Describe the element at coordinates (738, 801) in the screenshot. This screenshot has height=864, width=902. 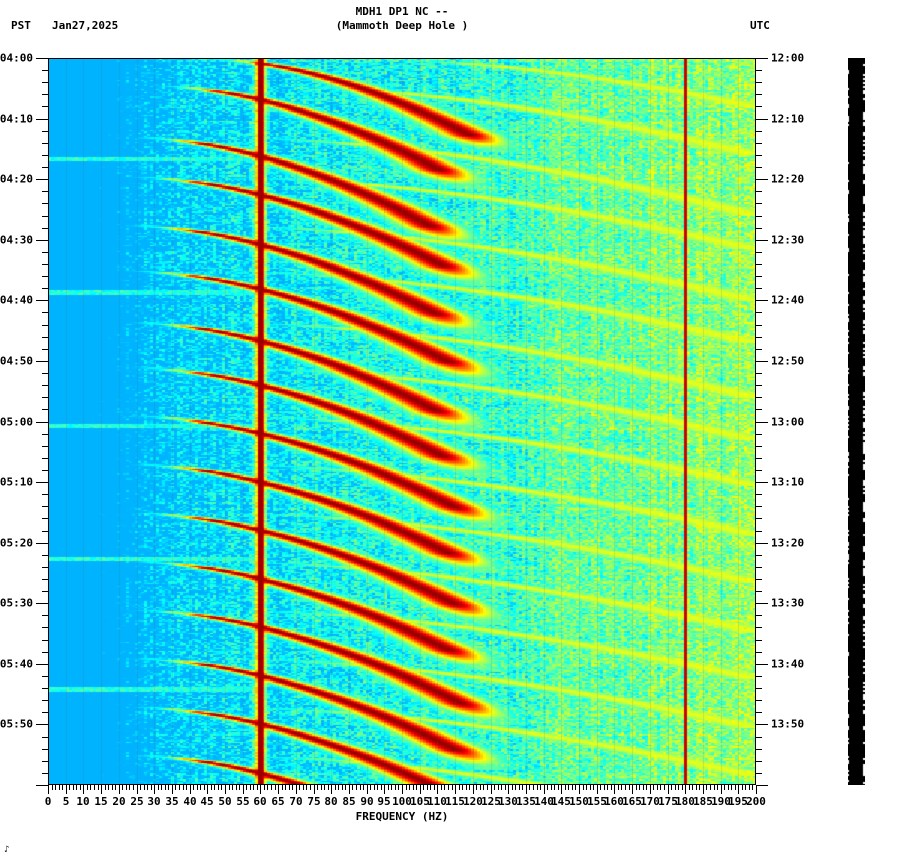
I see `frequency-label: 195` at that location.